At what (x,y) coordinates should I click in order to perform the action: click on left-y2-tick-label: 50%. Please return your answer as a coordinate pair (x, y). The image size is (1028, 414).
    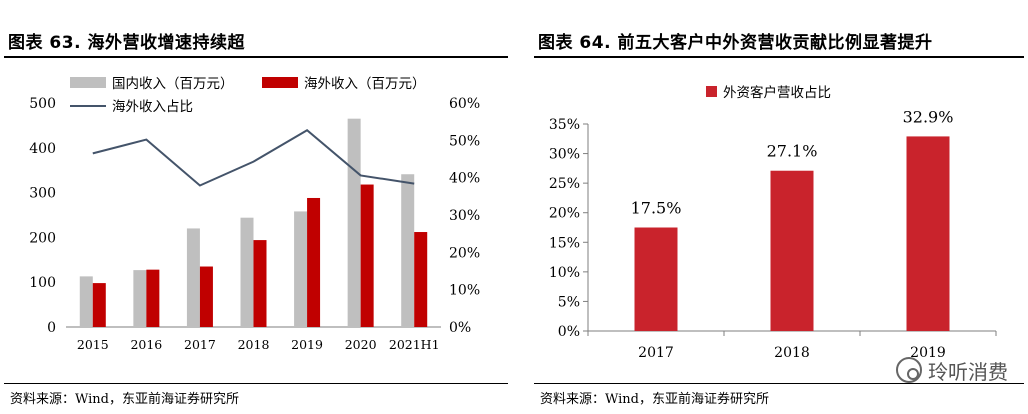
    Looking at the image, I should click on (464, 141).